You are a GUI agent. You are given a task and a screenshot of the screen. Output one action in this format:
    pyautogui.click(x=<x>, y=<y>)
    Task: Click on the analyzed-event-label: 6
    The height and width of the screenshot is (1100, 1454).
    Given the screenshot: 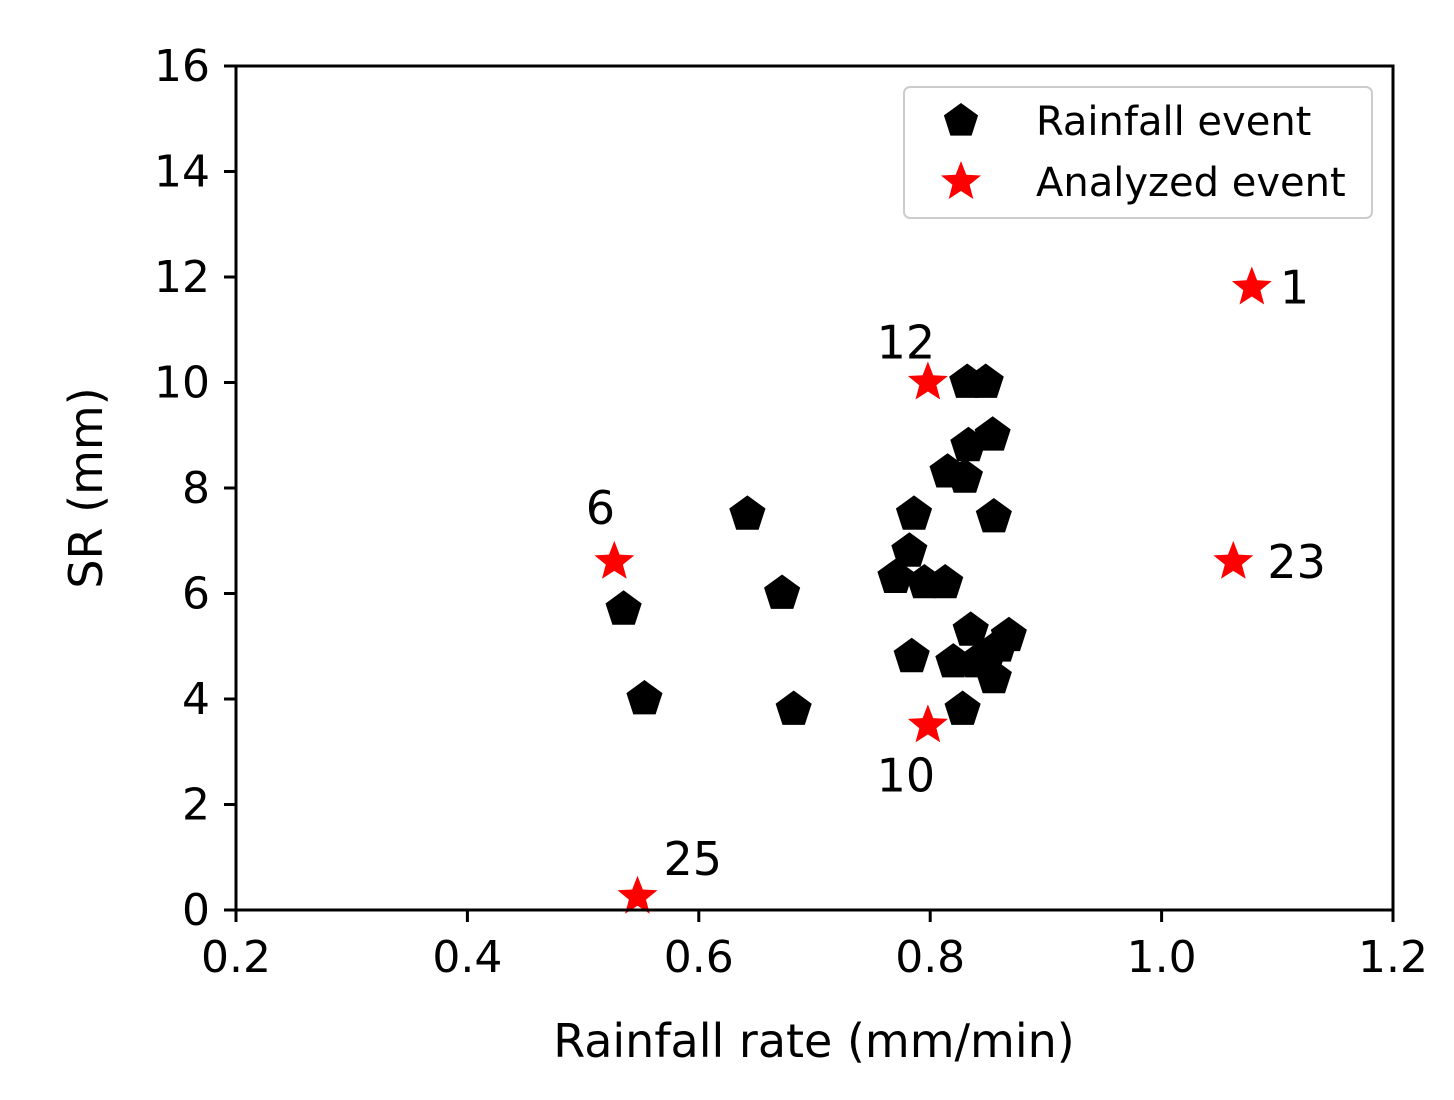 What is the action you would take?
    pyautogui.click(x=600, y=508)
    